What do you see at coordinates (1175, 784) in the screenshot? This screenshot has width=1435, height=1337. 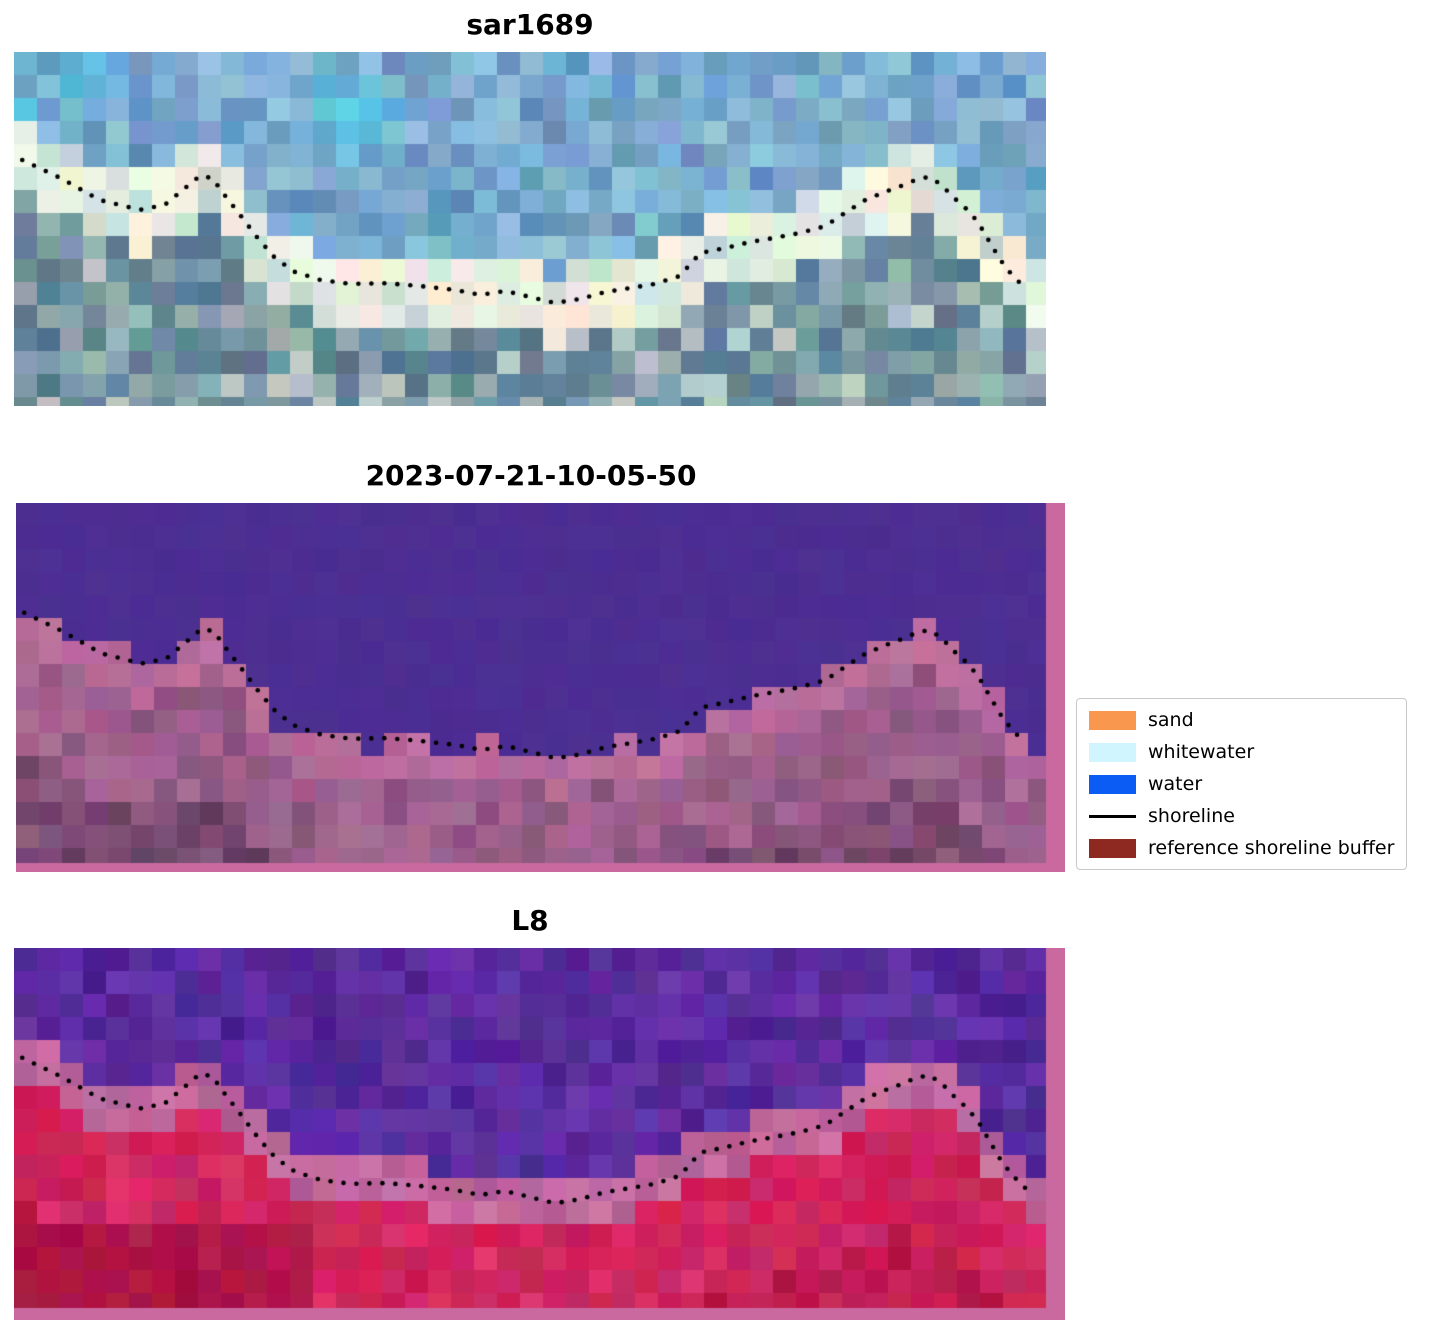 I see `legend-label: water` at bounding box center [1175, 784].